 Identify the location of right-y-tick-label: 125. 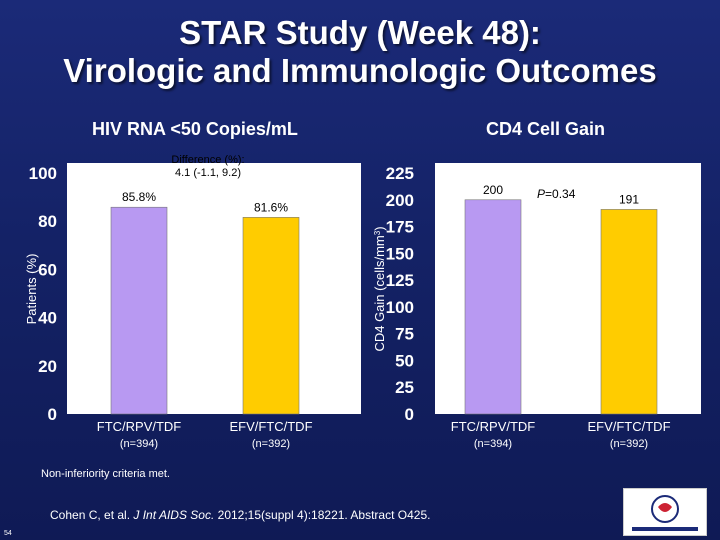
(400, 280).